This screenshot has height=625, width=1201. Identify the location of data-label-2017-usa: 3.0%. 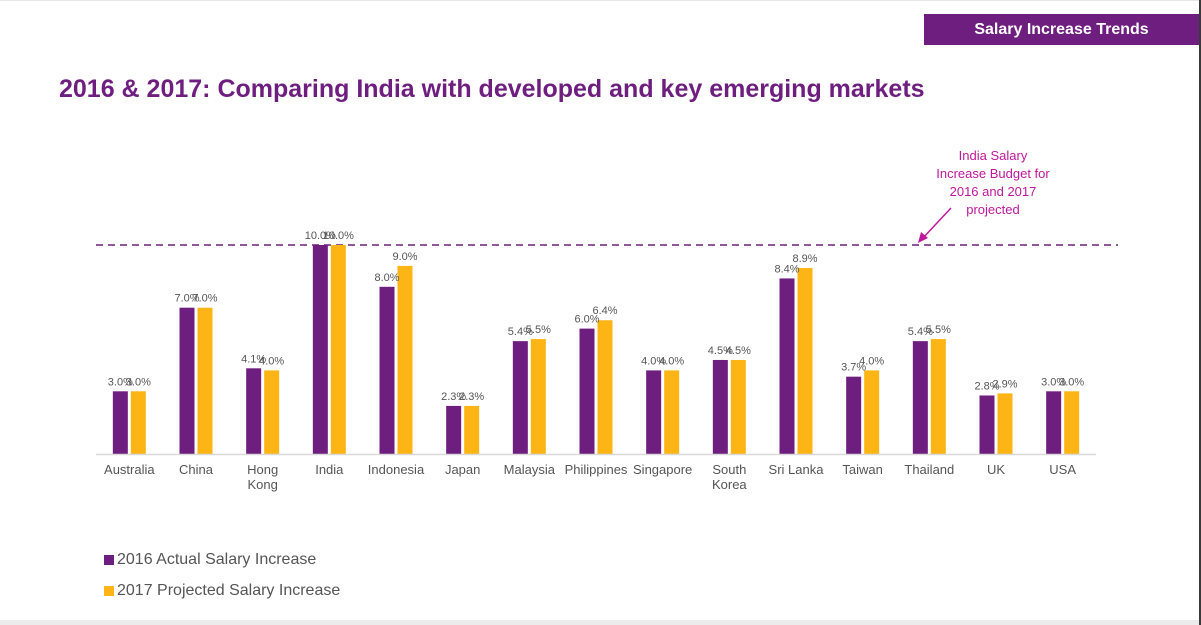
(1071, 382).